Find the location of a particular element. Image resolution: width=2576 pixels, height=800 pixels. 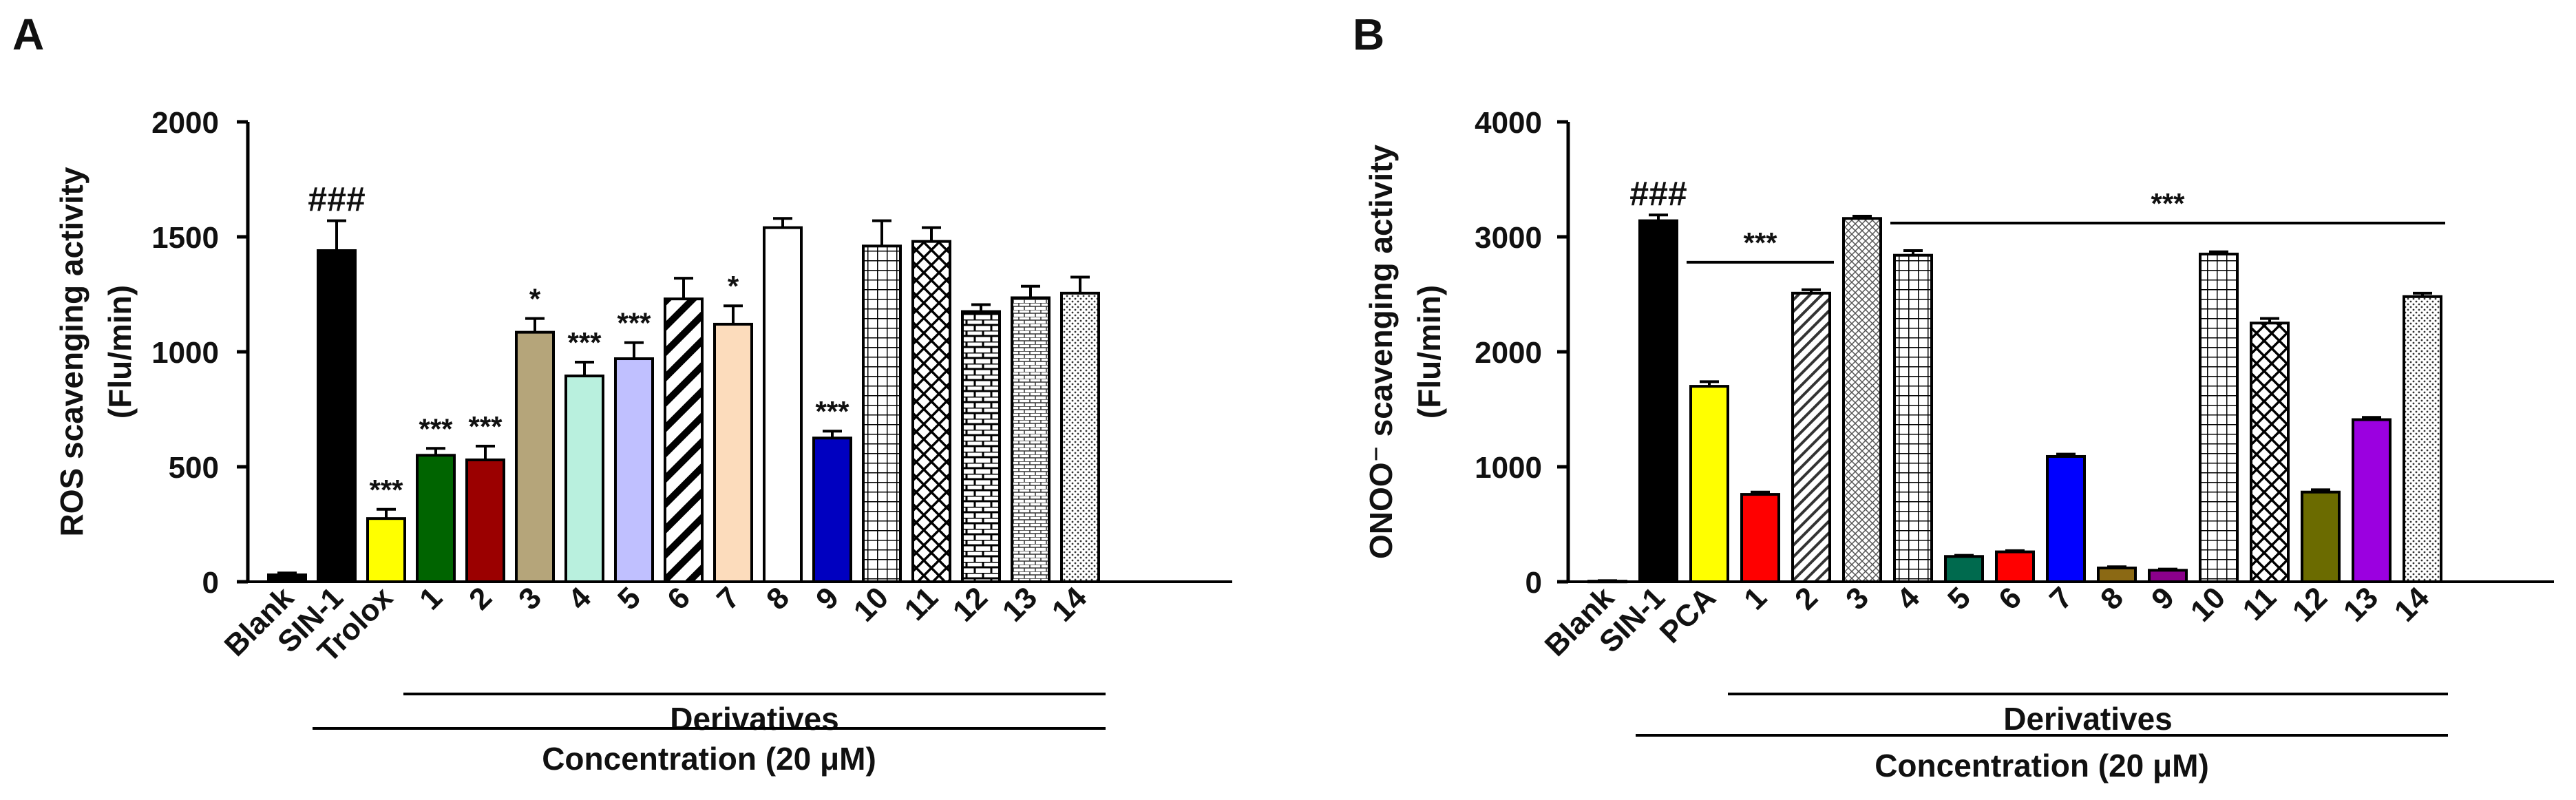

bar-Blank is located at coordinates (287, 578).